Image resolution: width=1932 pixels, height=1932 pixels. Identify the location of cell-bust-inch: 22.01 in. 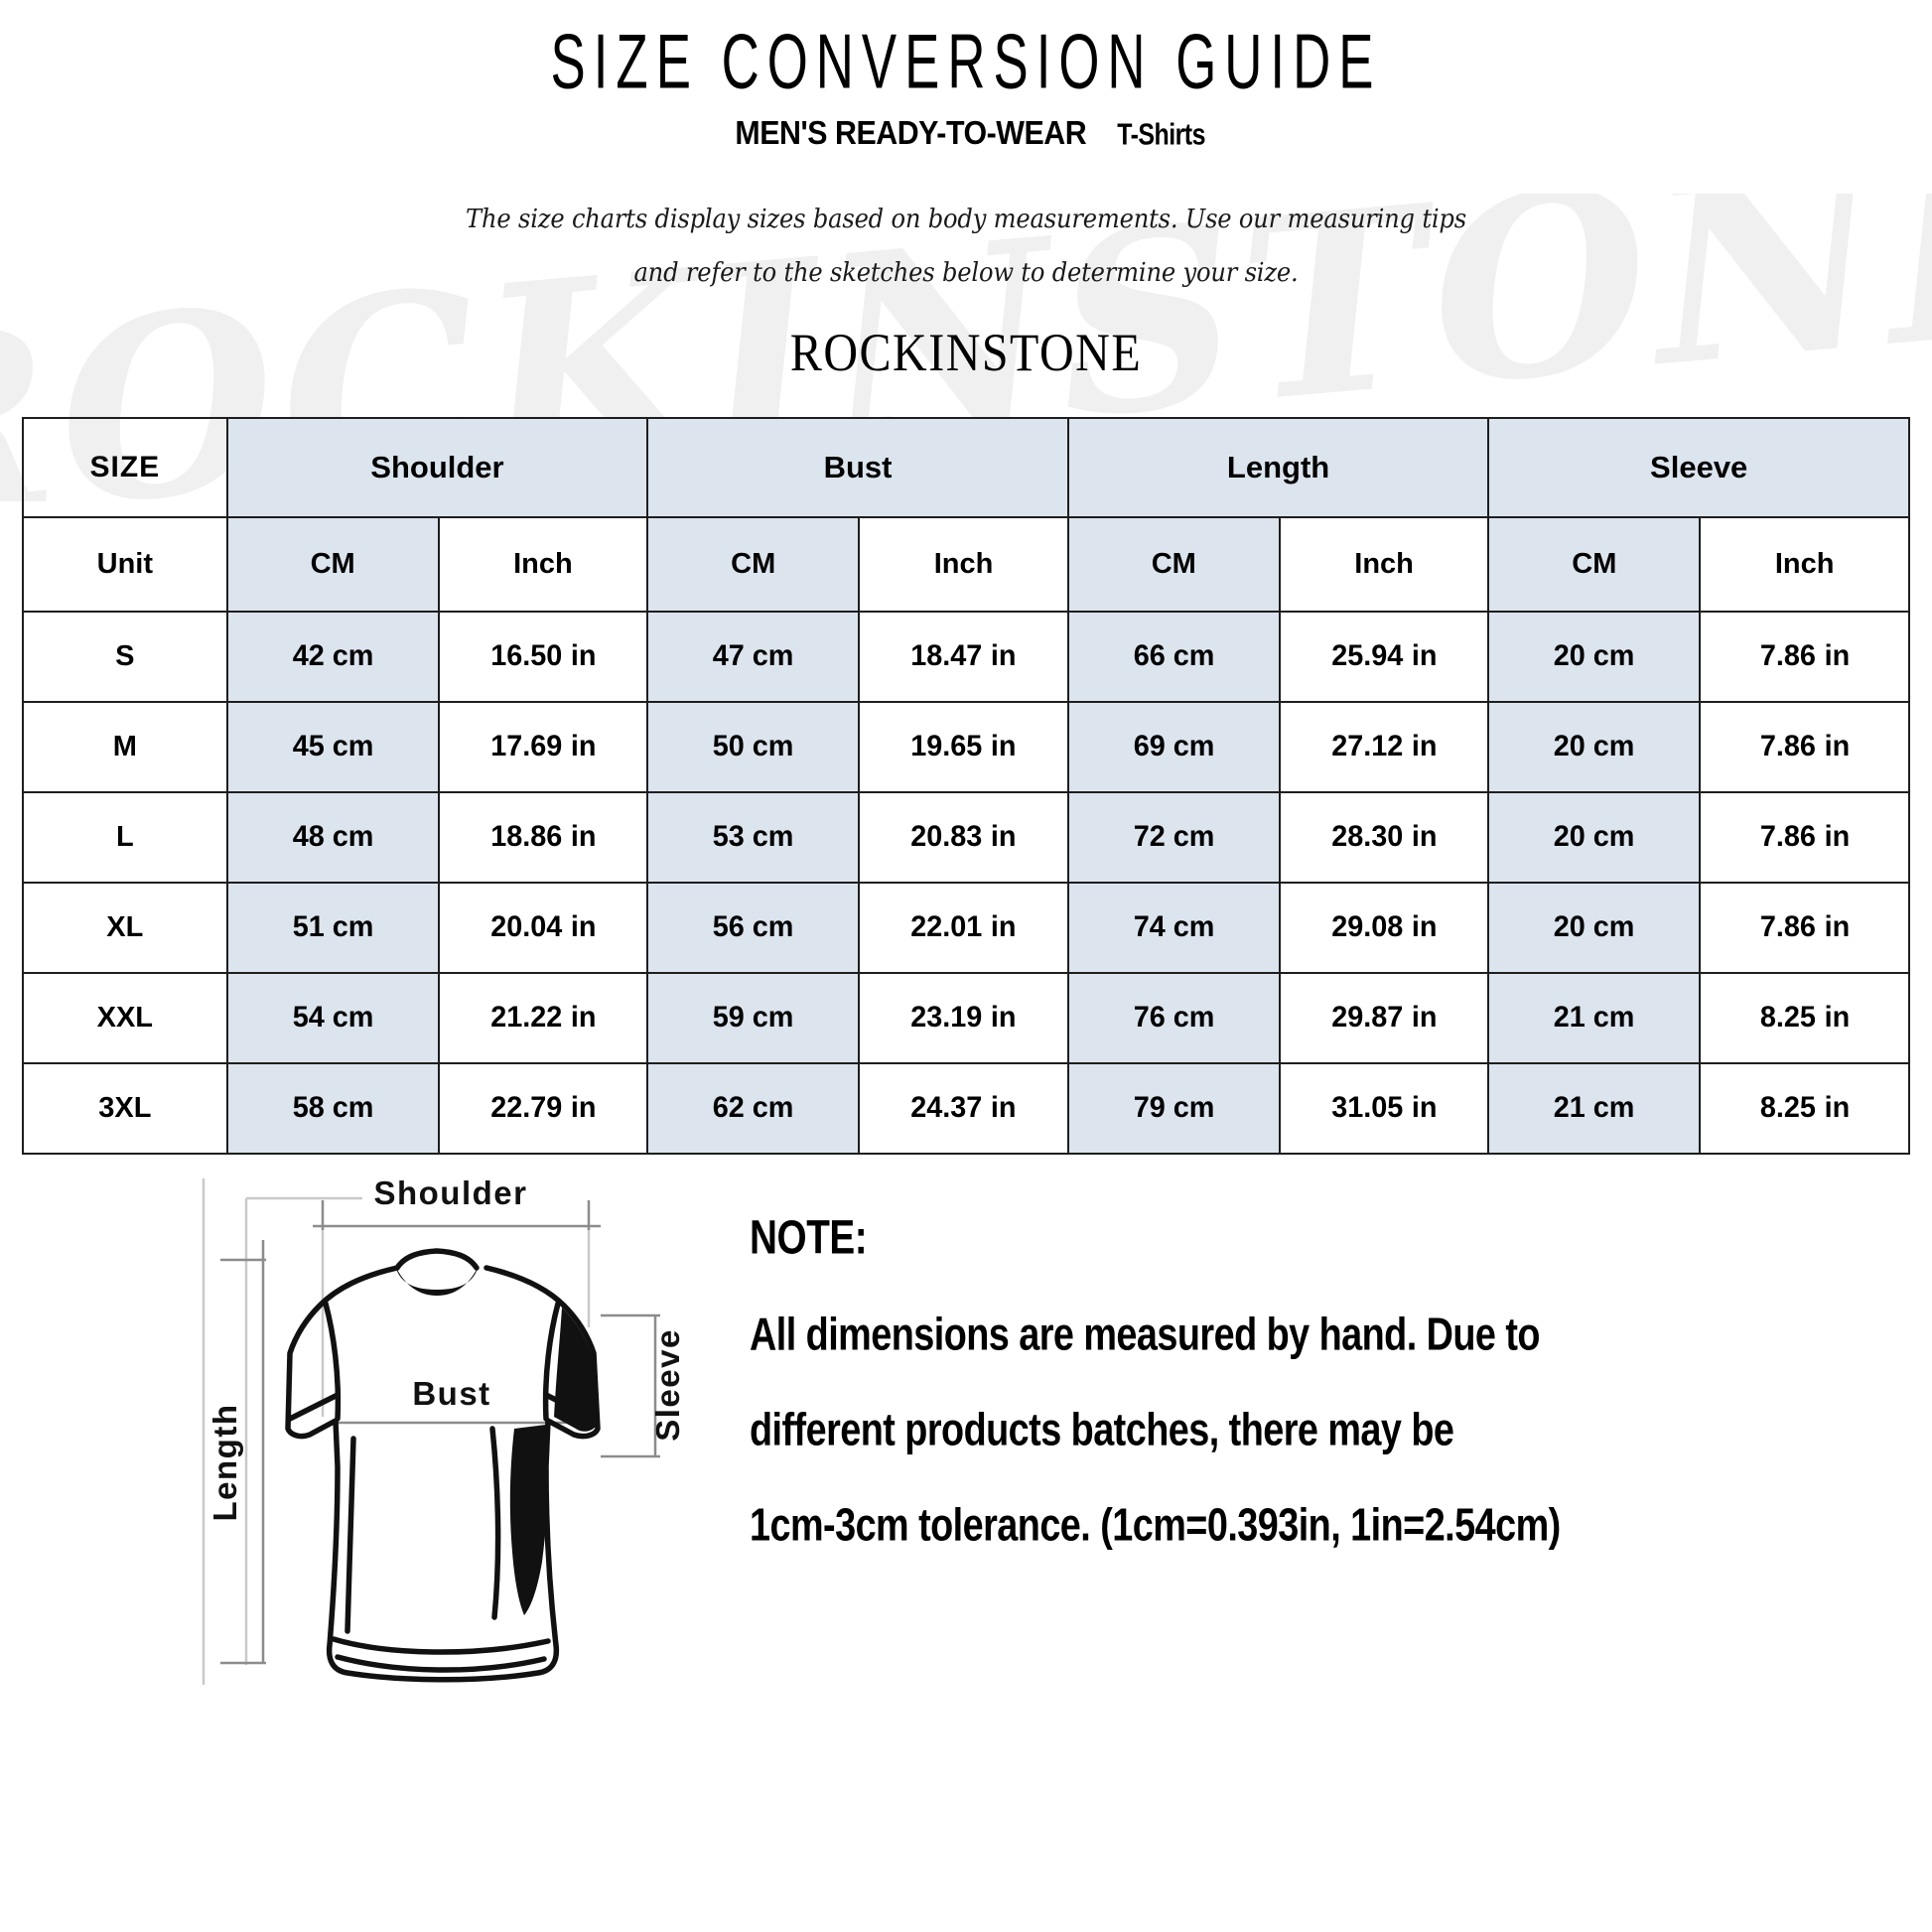
(963, 927).